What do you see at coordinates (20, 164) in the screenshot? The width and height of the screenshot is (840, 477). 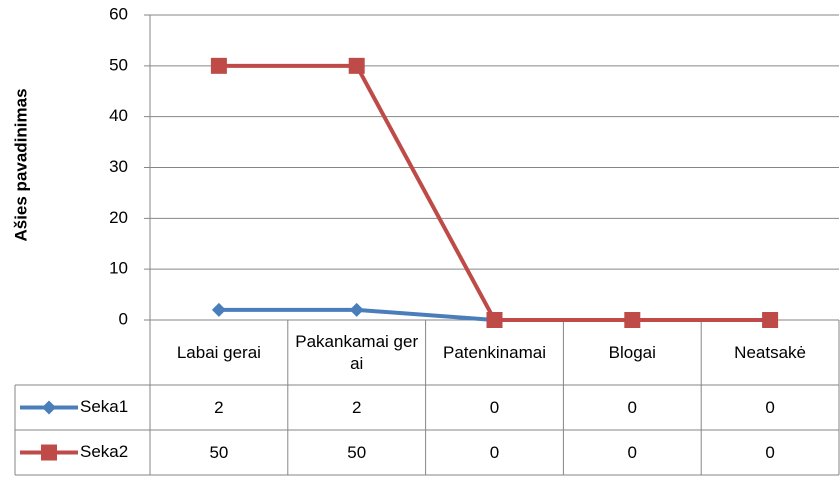 I see `y-axis-title: Ašies pavadinimas` at bounding box center [20, 164].